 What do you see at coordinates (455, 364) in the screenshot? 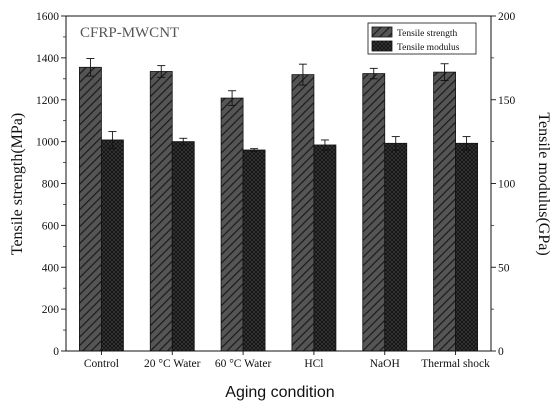
I see `x-tick-label: Thermal shock` at bounding box center [455, 364].